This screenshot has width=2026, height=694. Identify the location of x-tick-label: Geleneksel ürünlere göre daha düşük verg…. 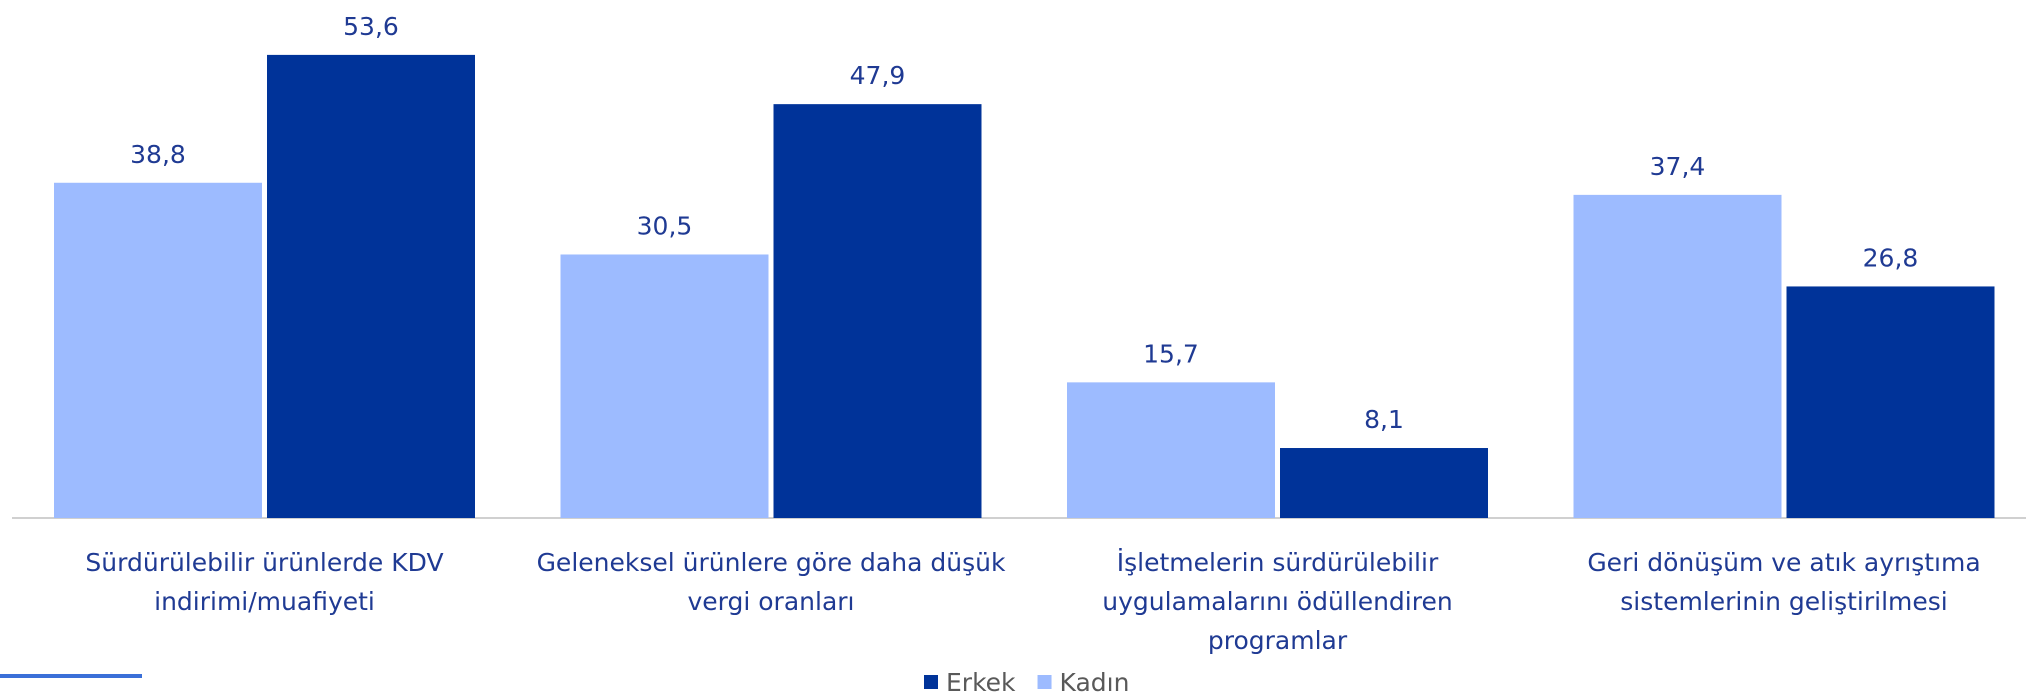
(771, 582).